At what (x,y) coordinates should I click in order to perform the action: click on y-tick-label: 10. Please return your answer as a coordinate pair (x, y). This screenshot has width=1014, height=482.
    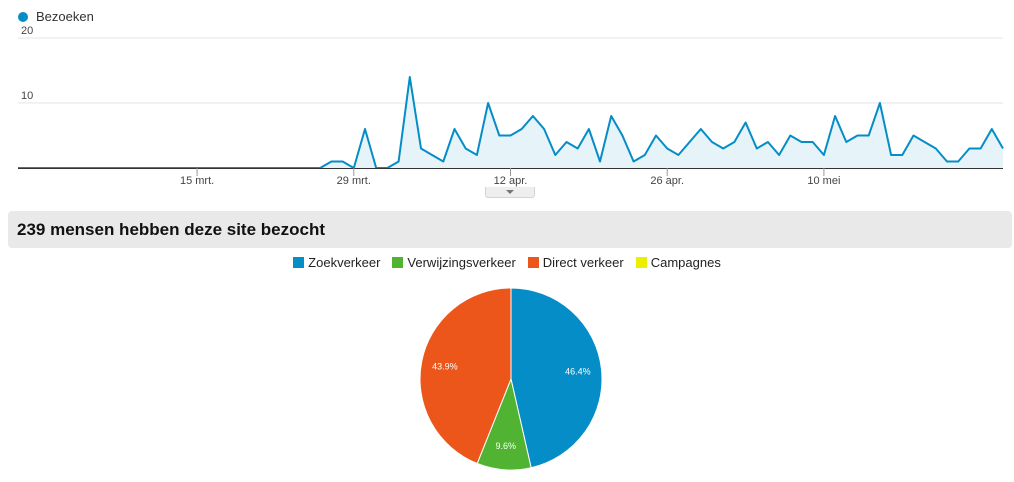
    Looking at the image, I should click on (27, 96).